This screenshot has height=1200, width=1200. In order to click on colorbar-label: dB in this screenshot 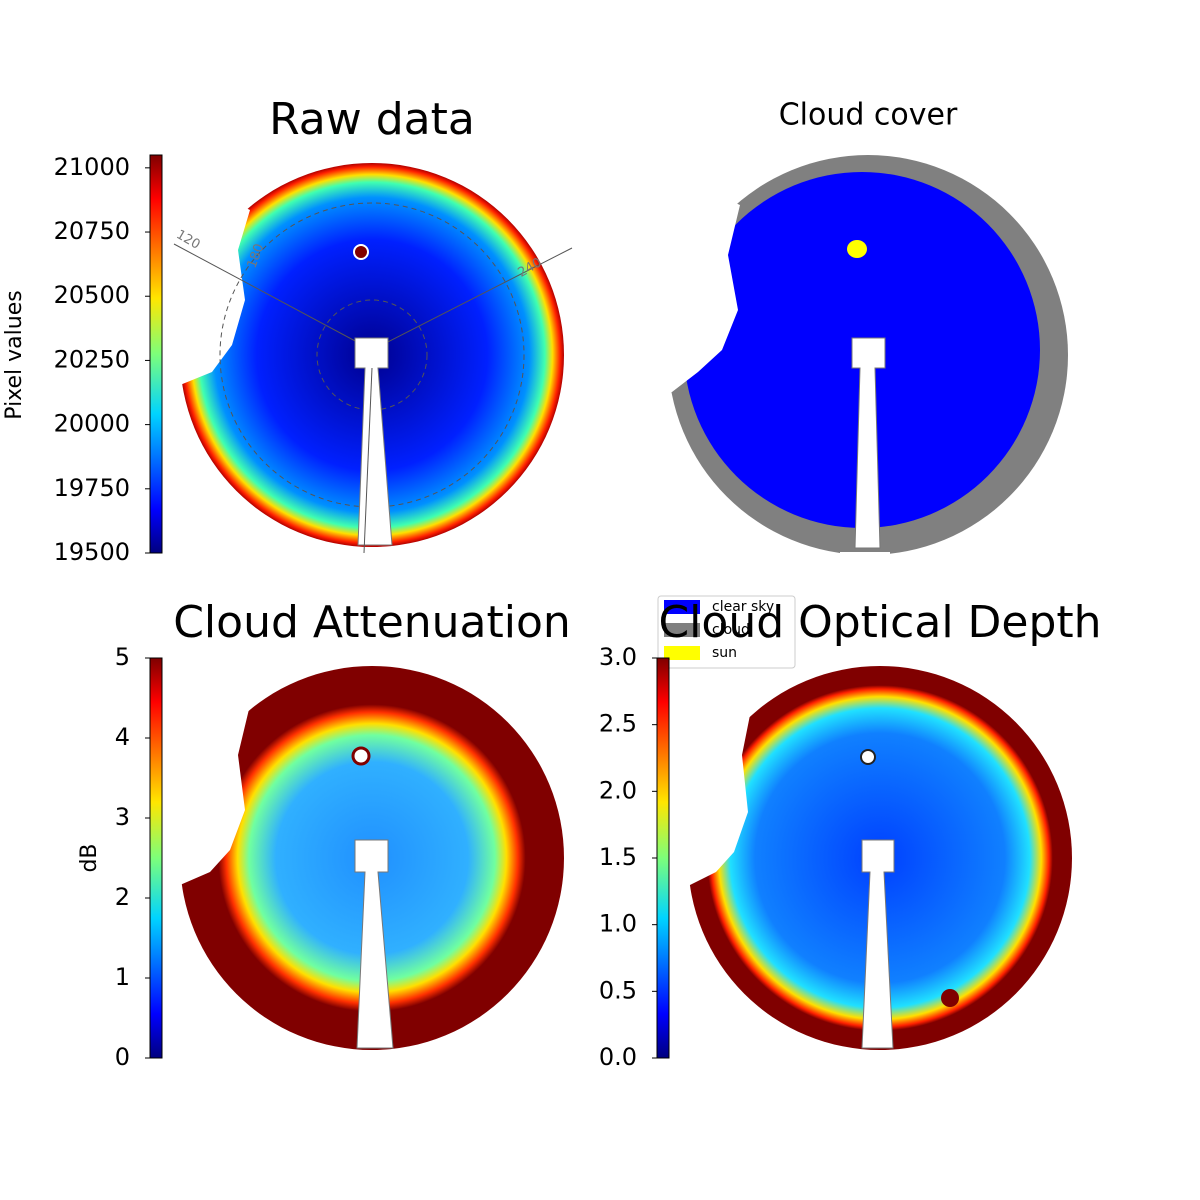, I will do `click(89, 857)`.